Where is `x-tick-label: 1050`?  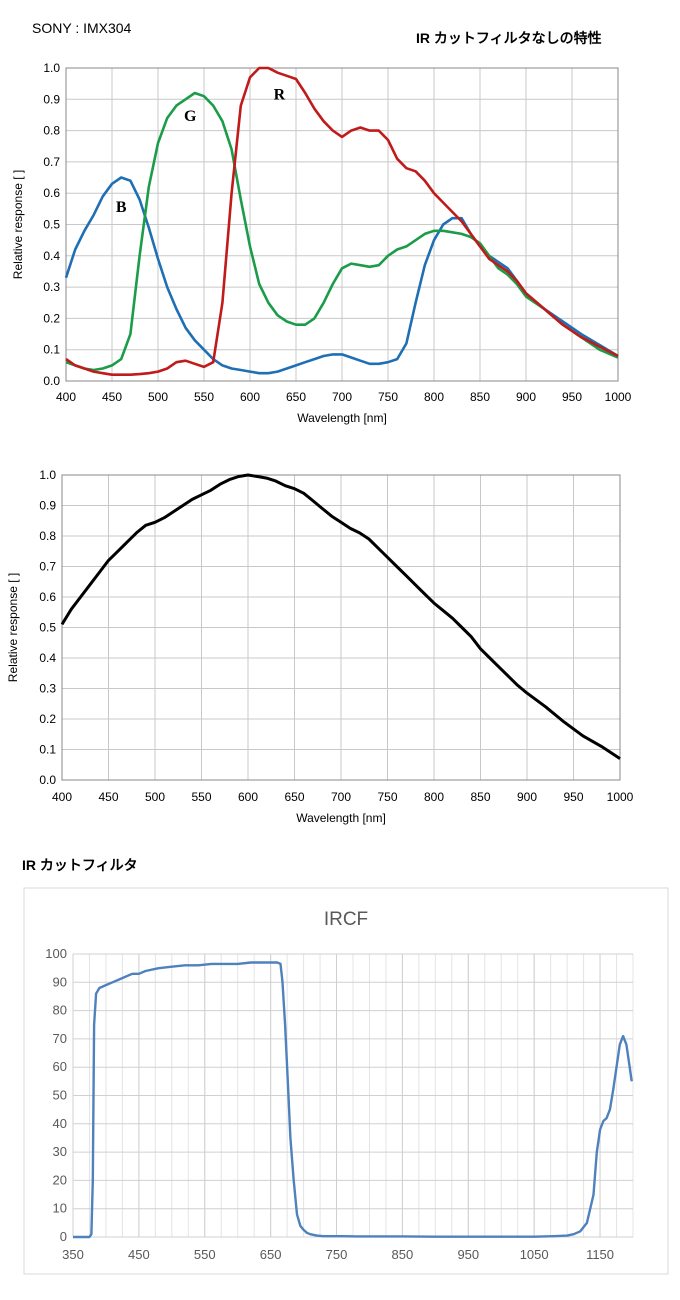 x-tick-label: 1050 is located at coordinates (534, 1254).